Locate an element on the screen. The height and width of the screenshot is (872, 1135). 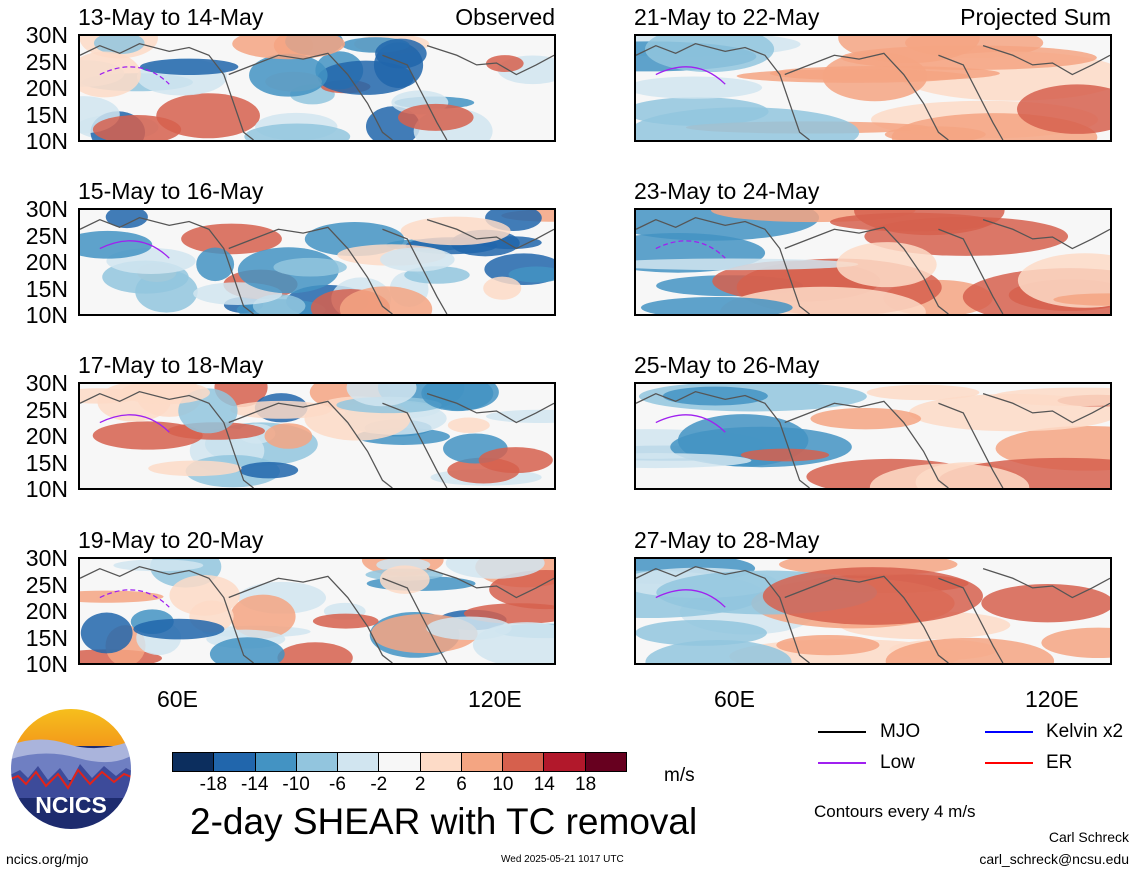
lat-label-p1-0: 30N is located at coordinates (46, 35).